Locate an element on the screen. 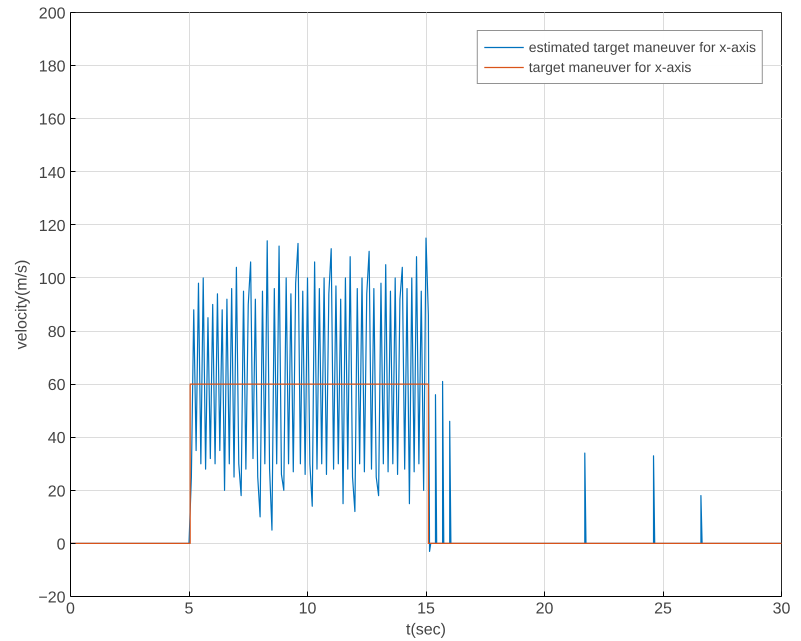  x-tick-label: 20 is located at coordinates (545, 609).